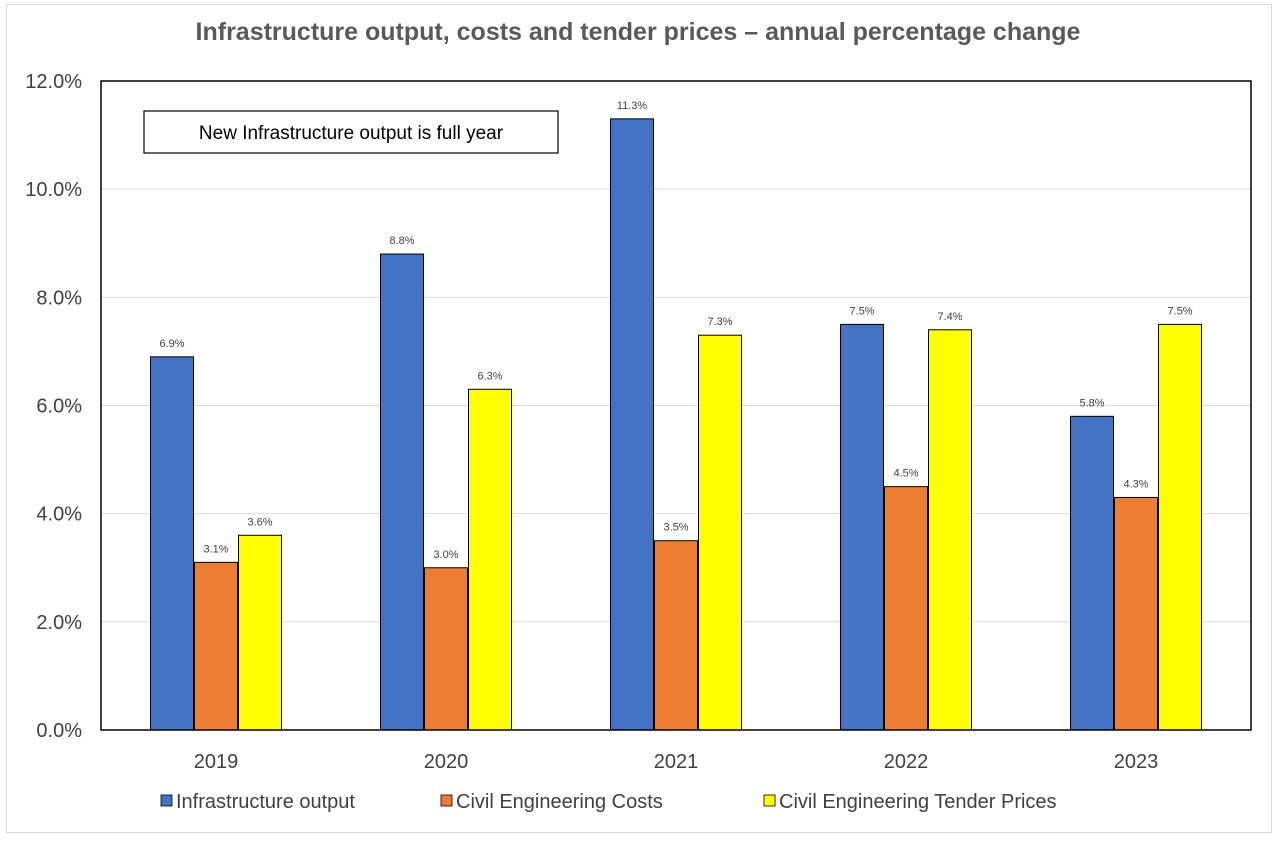 This screenshot has width=1280, height=841. What do you see at coordinates (53, 82) in the screenshot?
I see `y-tick-label: 12.0%` at bounding box center [53, 82].